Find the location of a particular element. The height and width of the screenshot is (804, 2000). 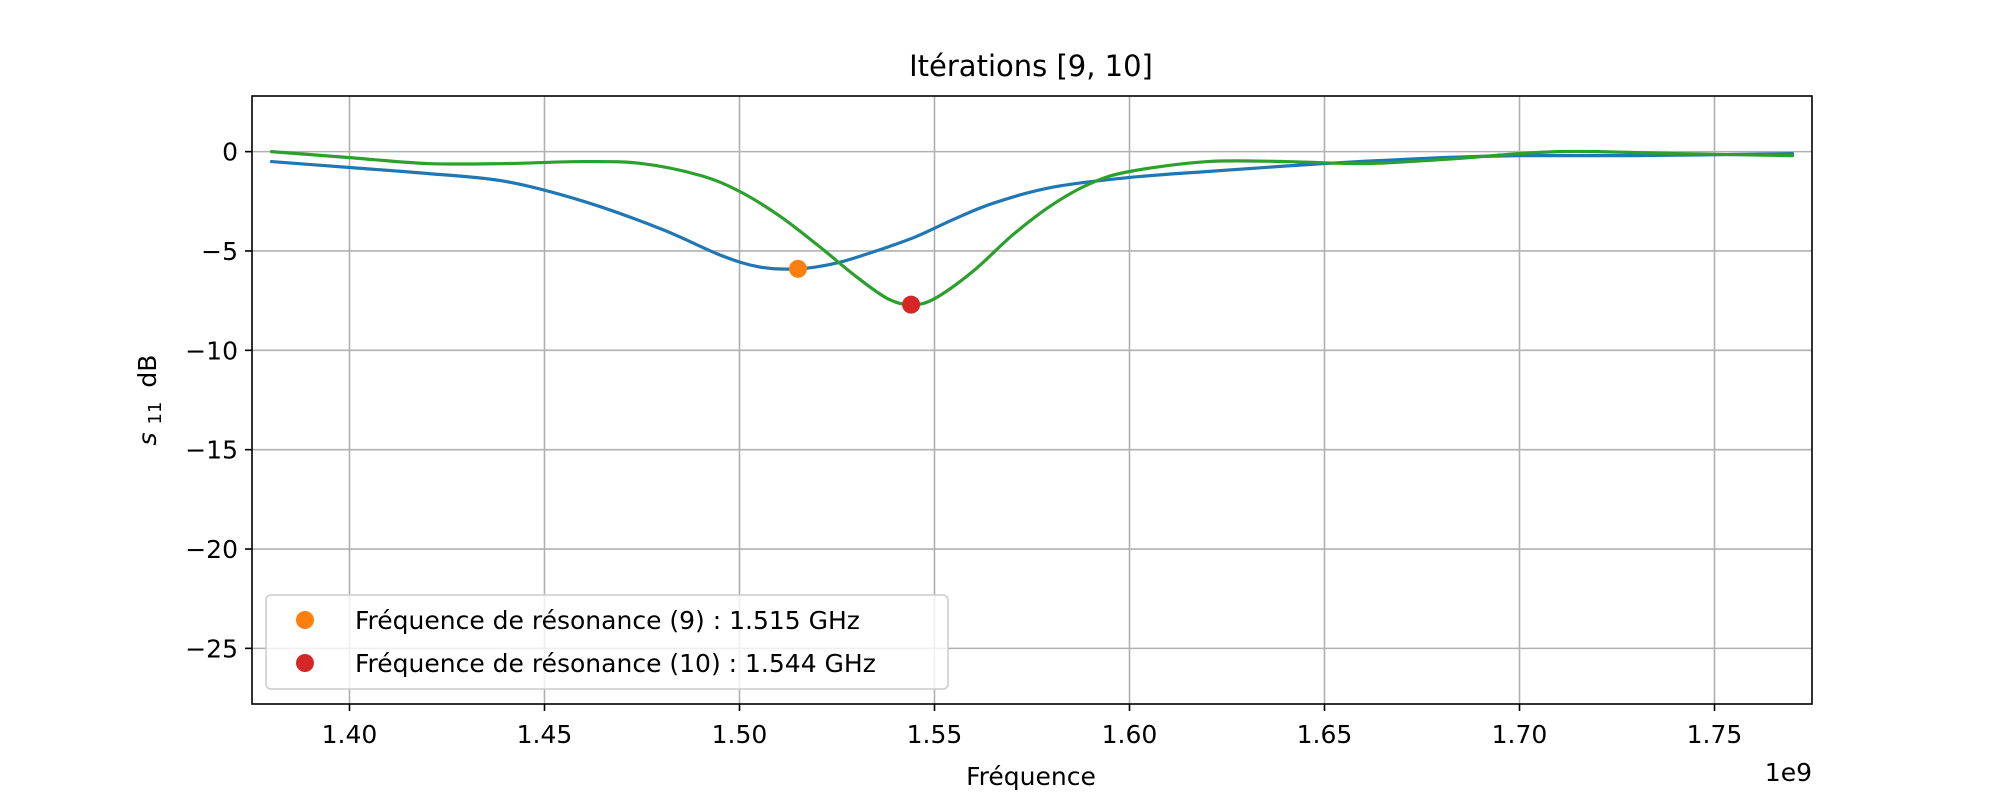

x-tick-label: 1.75 is located at coordinates (1715, 734).